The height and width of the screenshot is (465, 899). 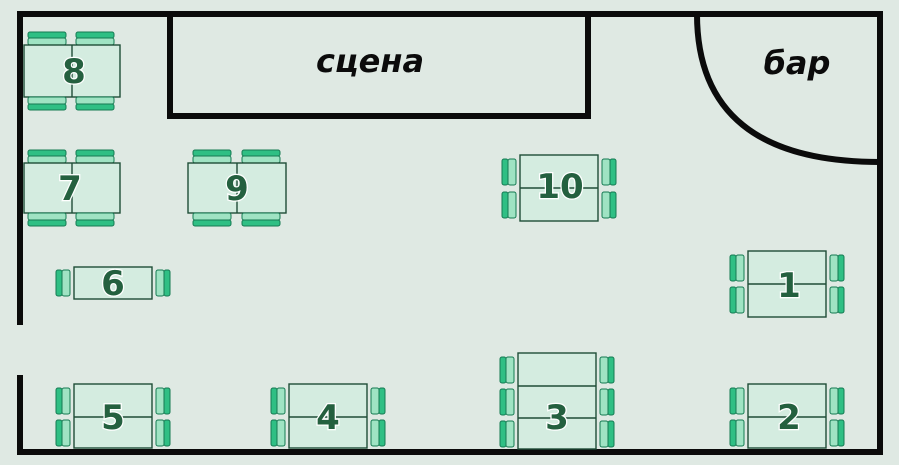 I want to click on stage: сцена, so click(x=379, y=65).